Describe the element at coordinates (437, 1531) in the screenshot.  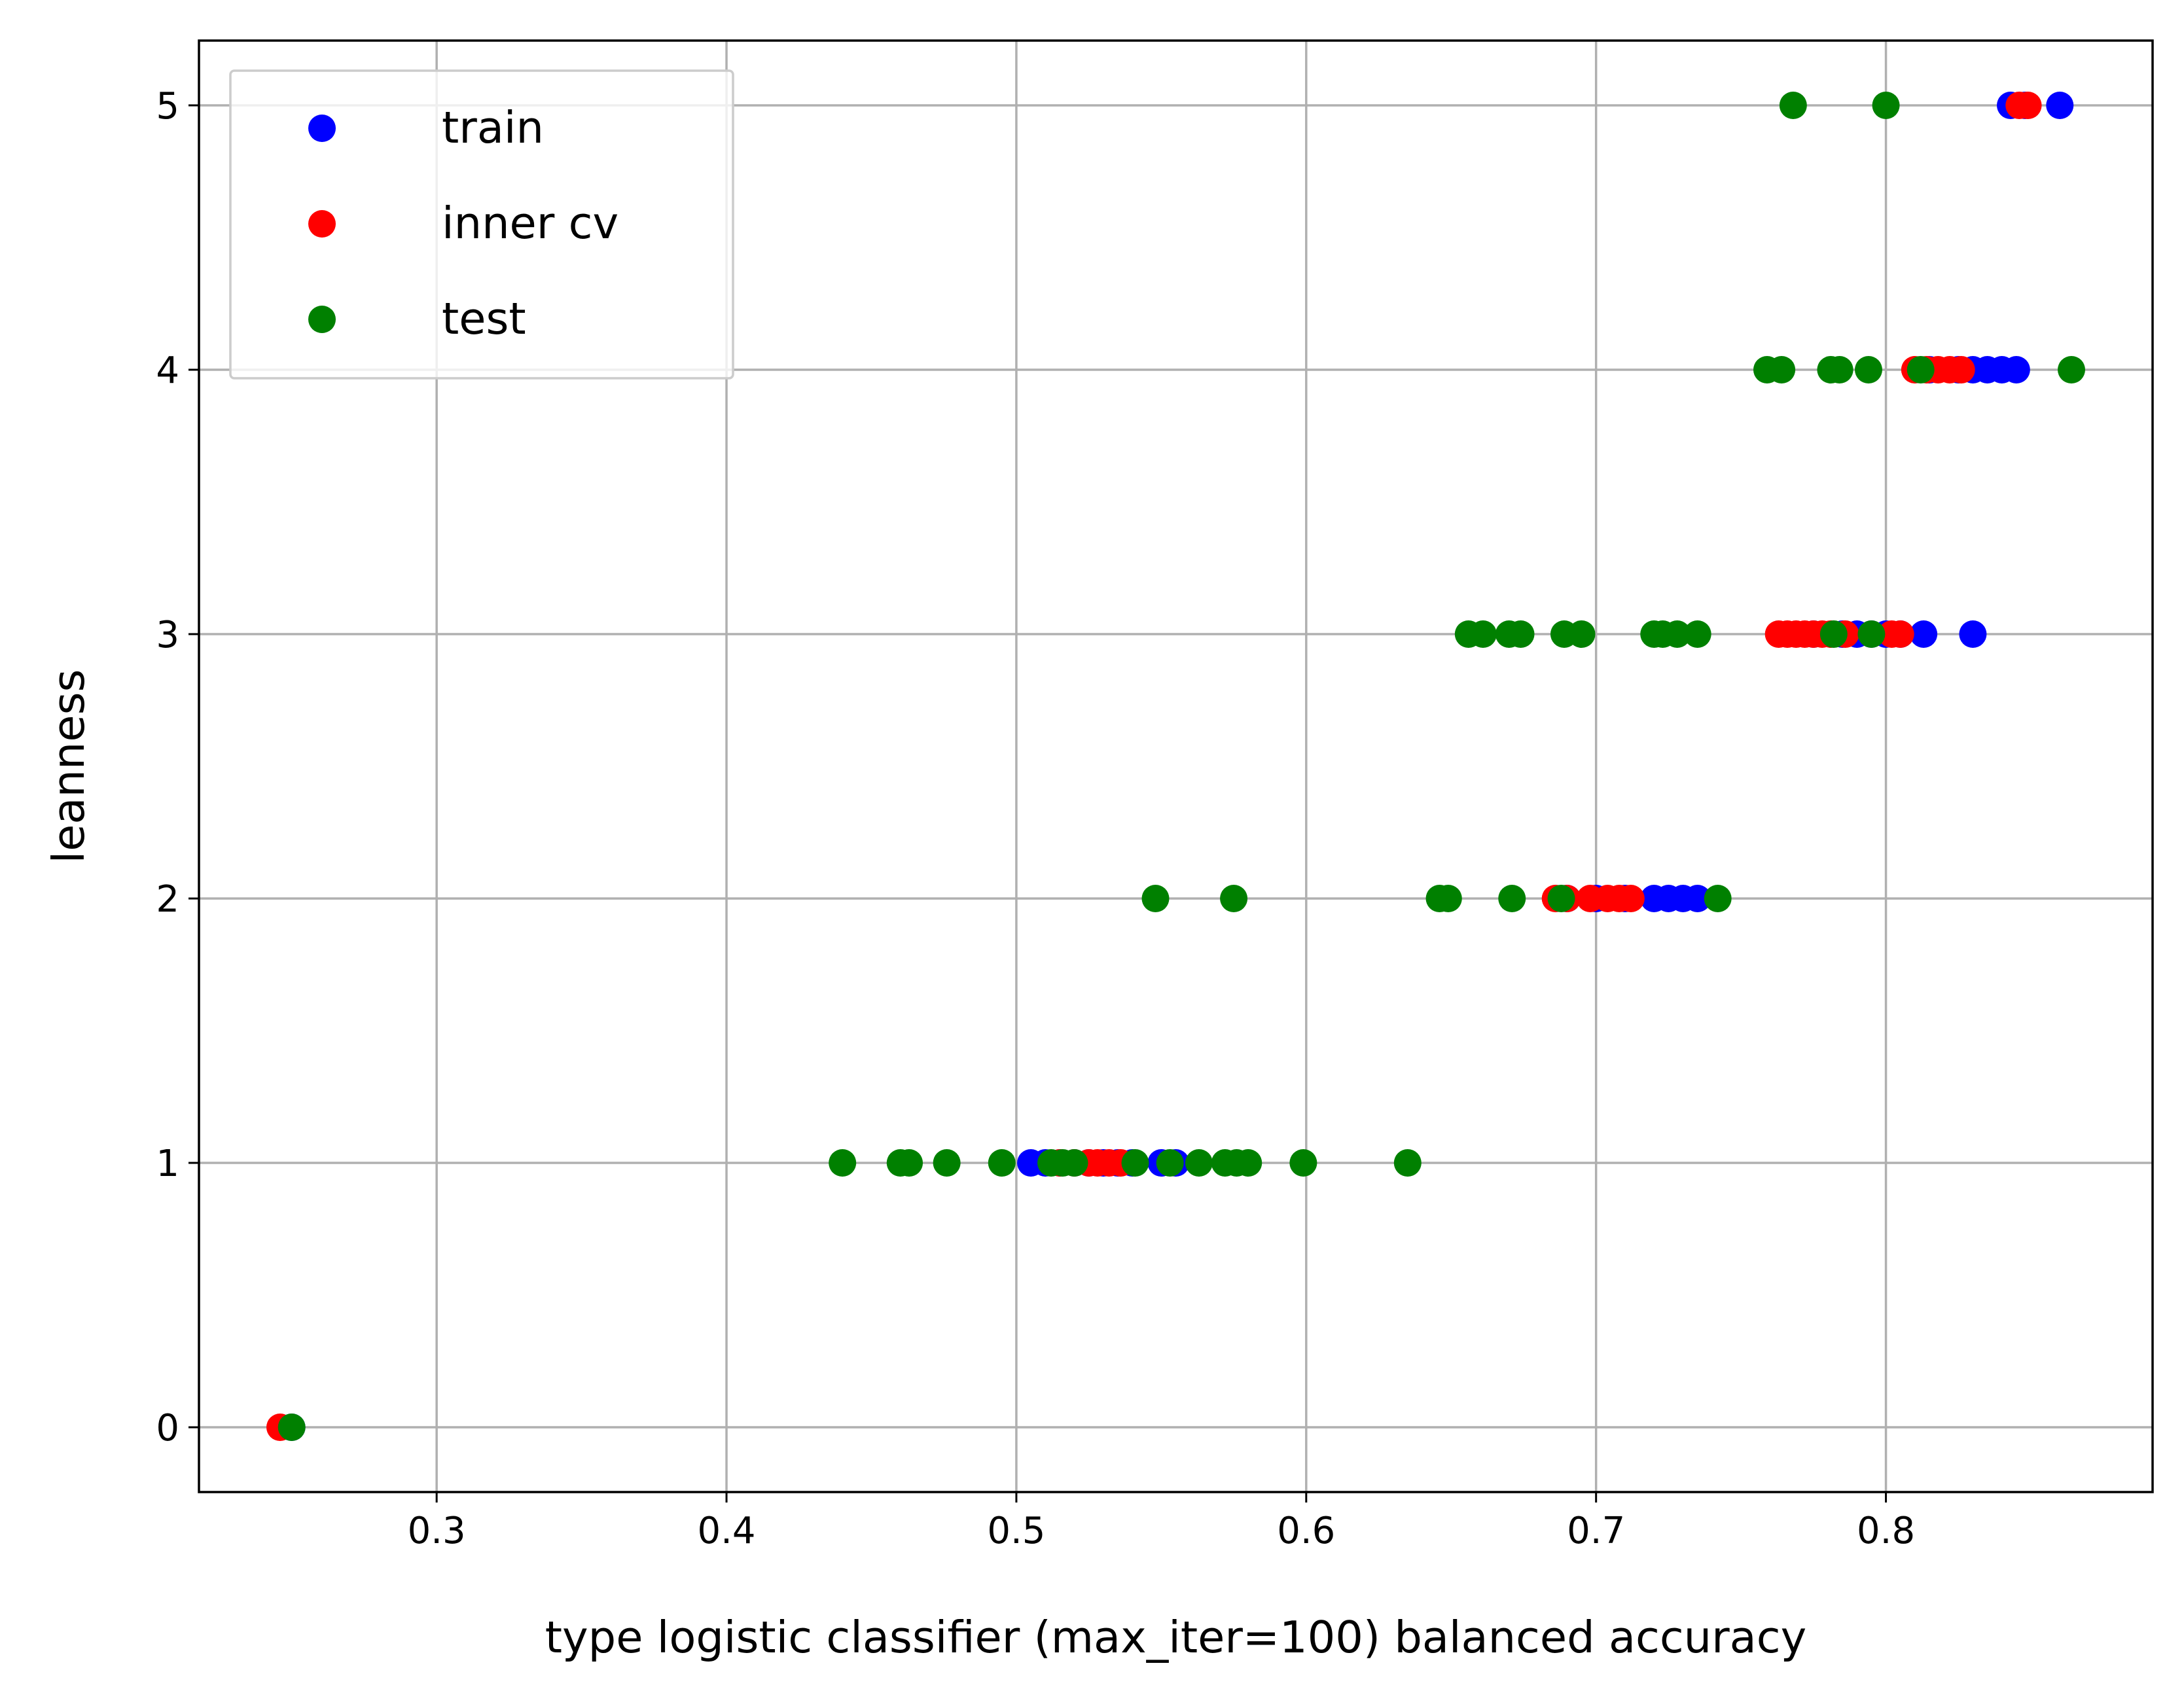
I see `x-tick-label: 0.3` at that location.